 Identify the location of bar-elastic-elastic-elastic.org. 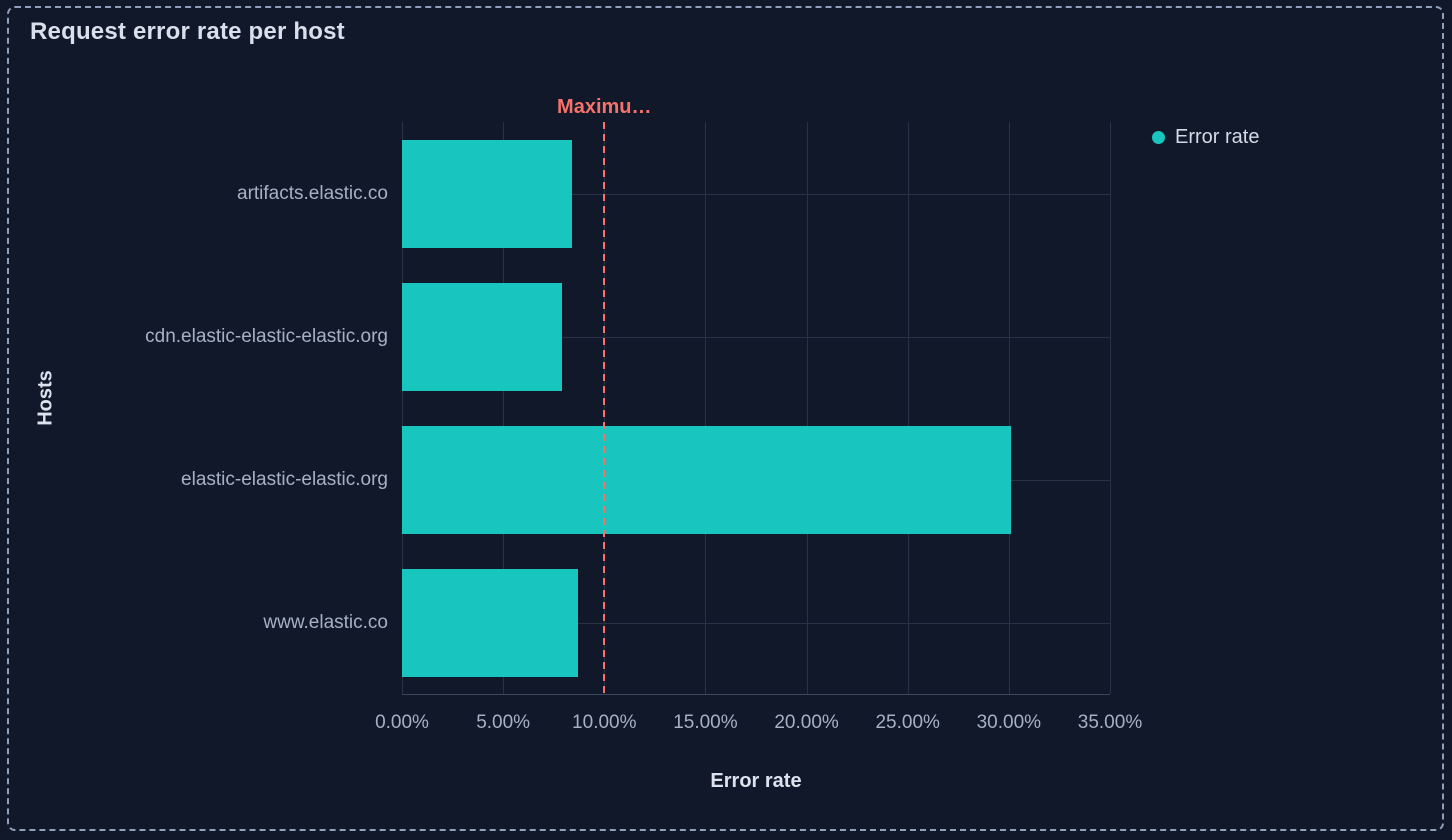
(706, 479).